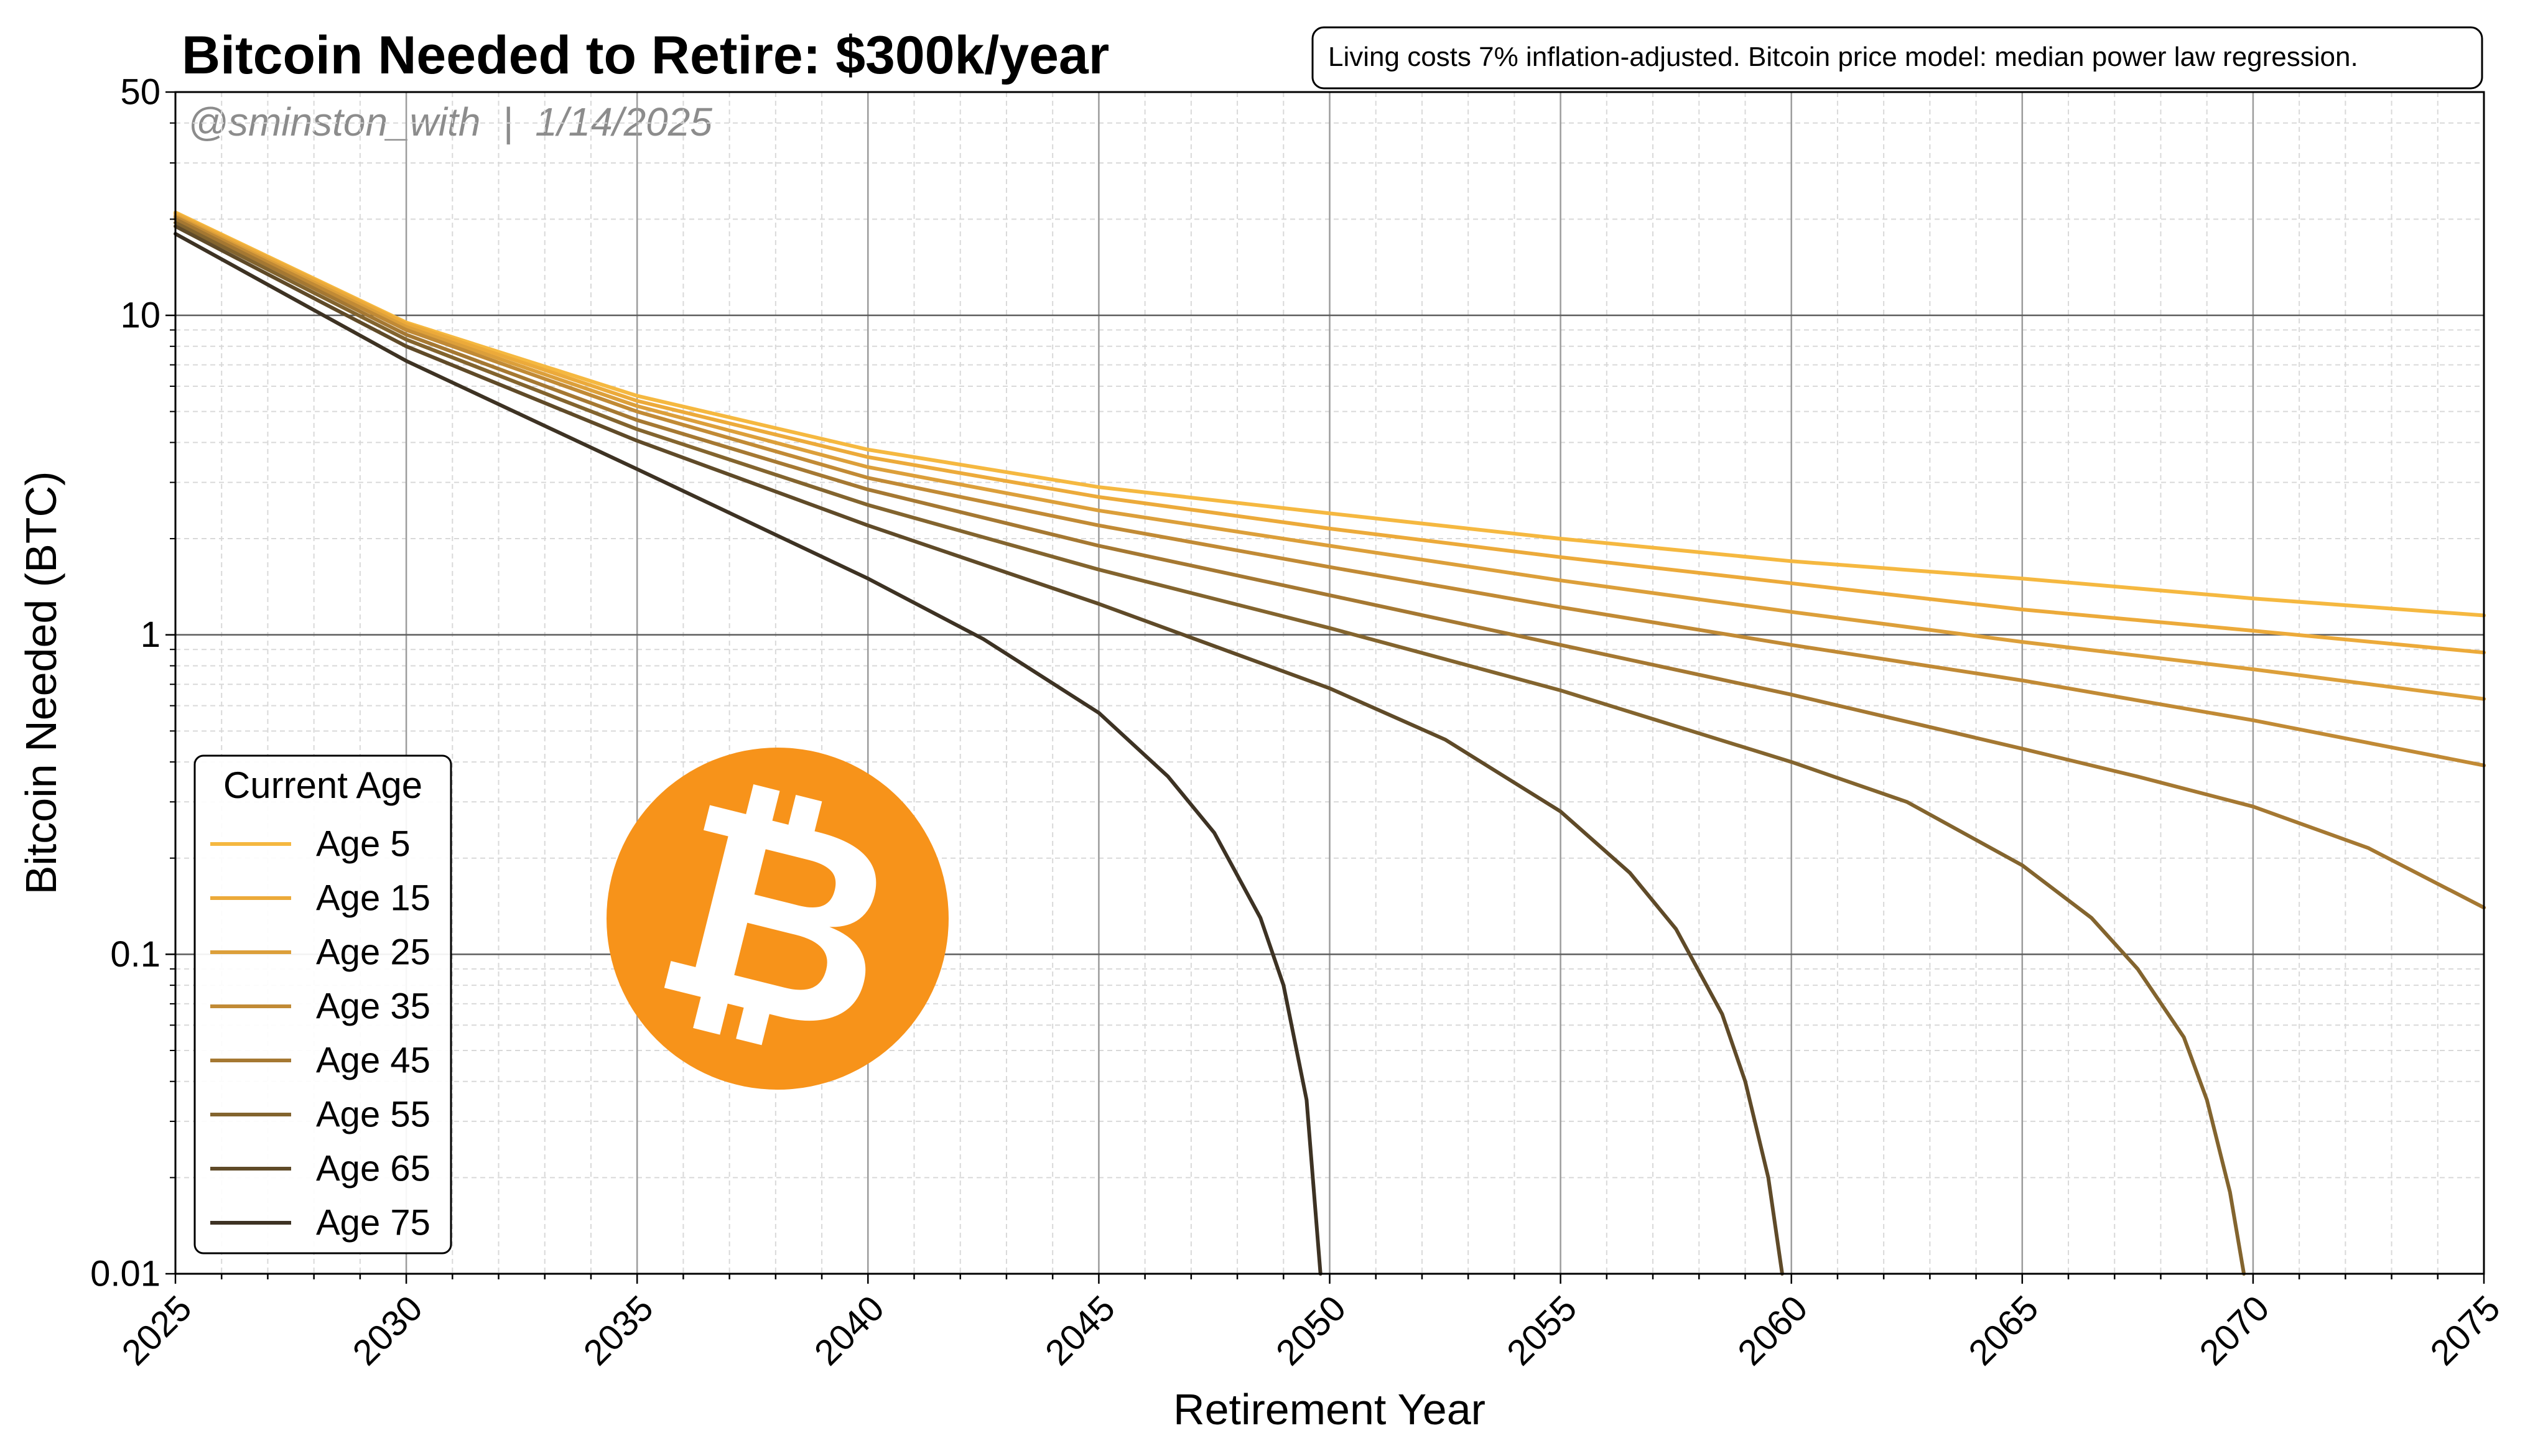  Describe the element at coordinates (373, 1223) in the screenshot. I see `legend-label: Age 75` at that location.